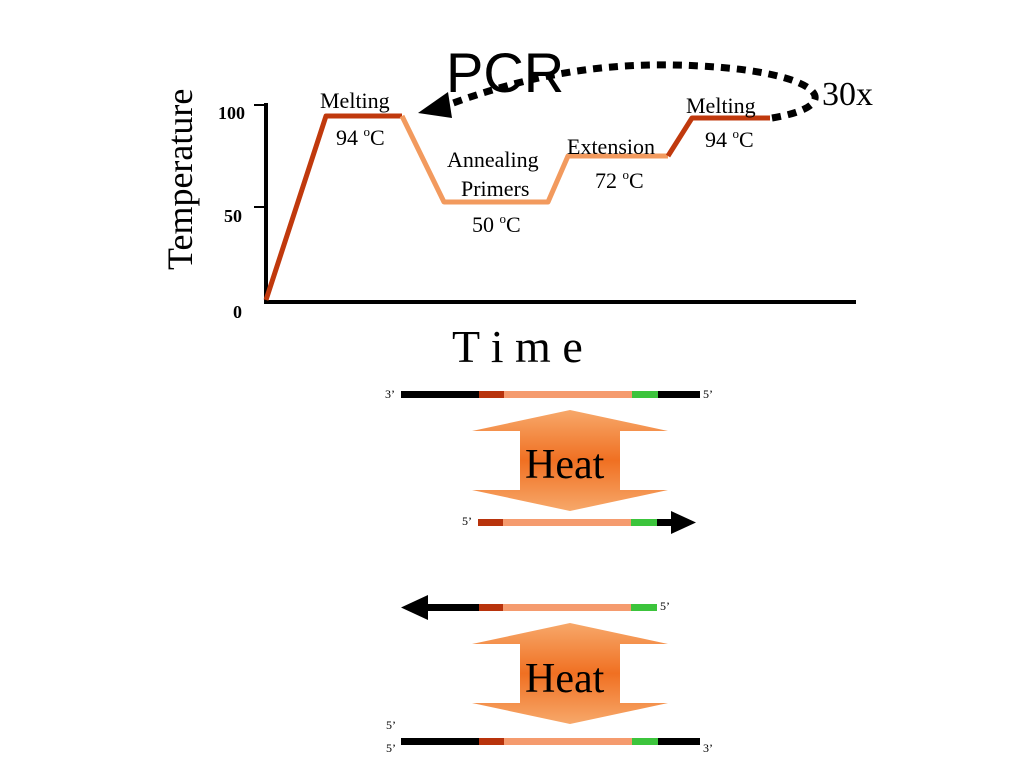 The height and width of the screenshot is (768, 1024). What do you see at coordinates (495, 188) in the screenshot?
I see `primers-label: Primers` at bounding box center [495, 188].